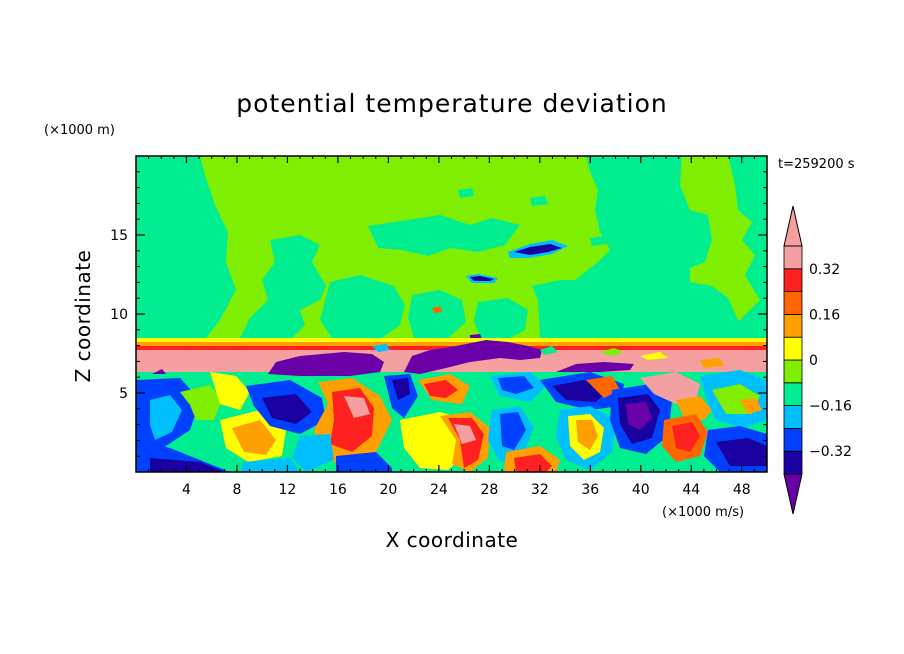  I want to click on inversion-purple-blobs, so click(393, 358).